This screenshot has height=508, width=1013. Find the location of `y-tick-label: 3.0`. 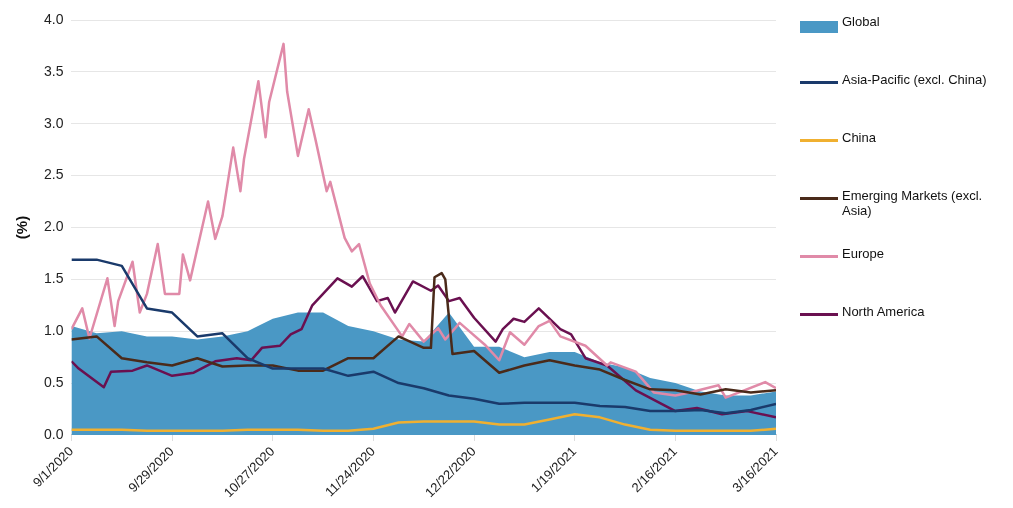

y-tick-label: 3.0 is located at coordinates (53, 122).